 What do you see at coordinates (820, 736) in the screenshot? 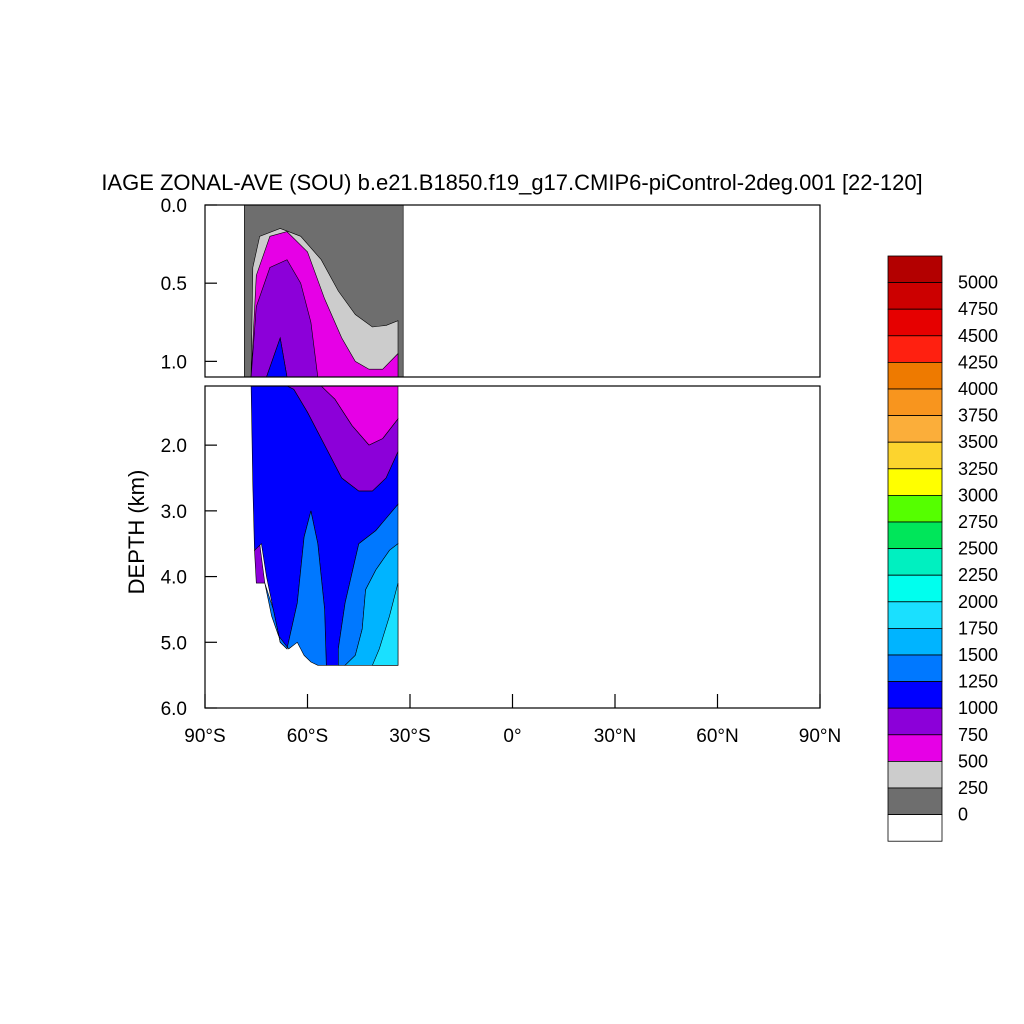
I see `x-tick-label-6: 90°N` at bounding box center [820, 736].